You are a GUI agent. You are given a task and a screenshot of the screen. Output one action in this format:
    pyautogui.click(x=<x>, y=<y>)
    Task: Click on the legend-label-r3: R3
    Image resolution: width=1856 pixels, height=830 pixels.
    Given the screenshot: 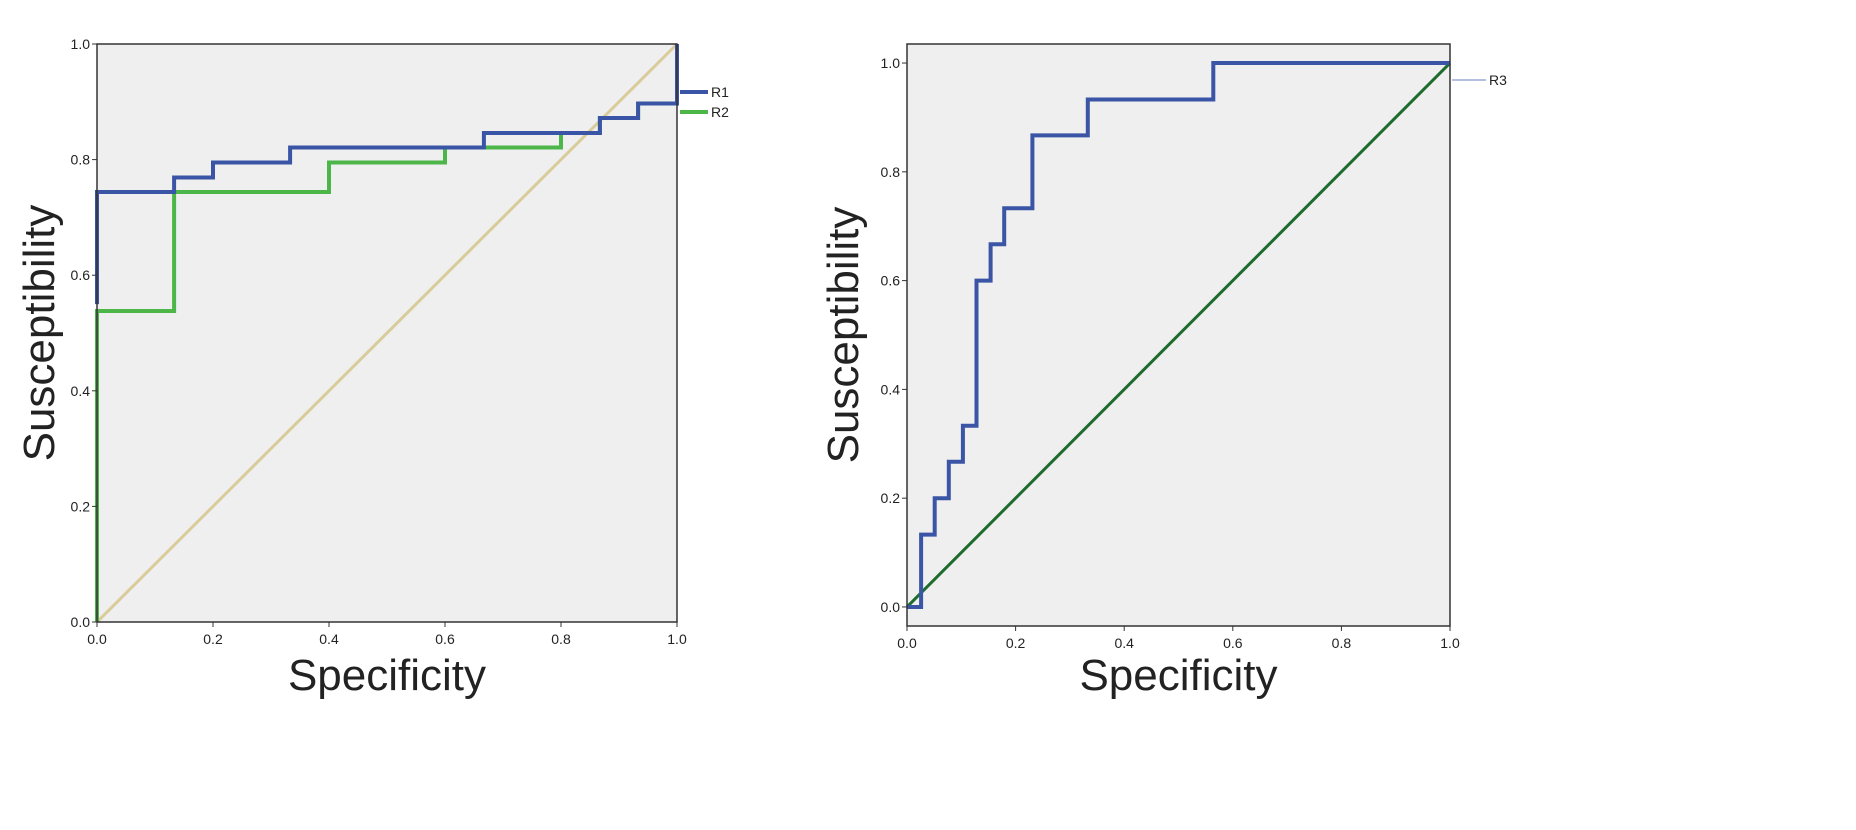 What is the action you would take?
    pyautogui.click(x=1498, y=80)
    